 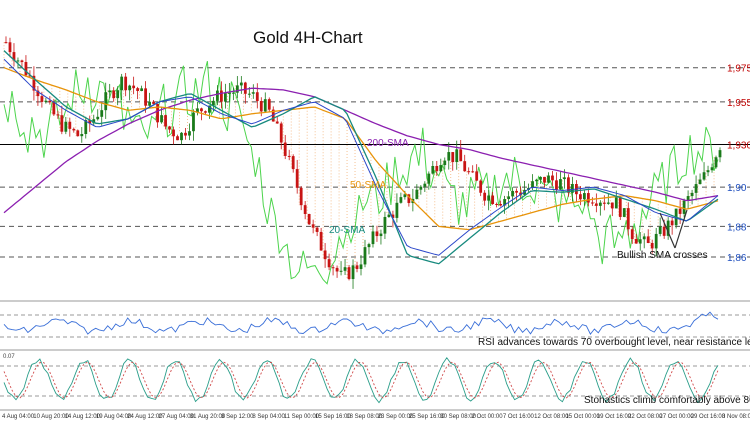 What do you see at coordinates (268, 417) in the screenshot?
I see `x-tick-label: 8 Sep 04:00` at bounding box center [268, 417].